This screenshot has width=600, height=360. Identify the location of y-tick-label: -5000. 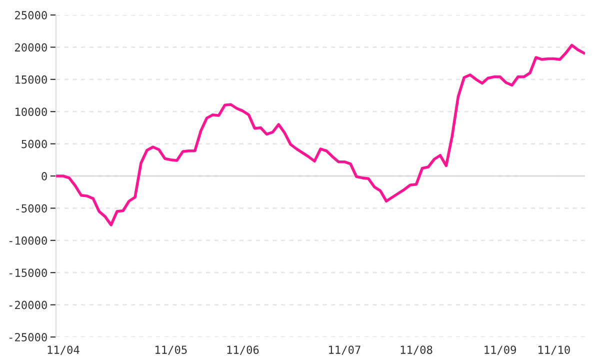
(31, 208).